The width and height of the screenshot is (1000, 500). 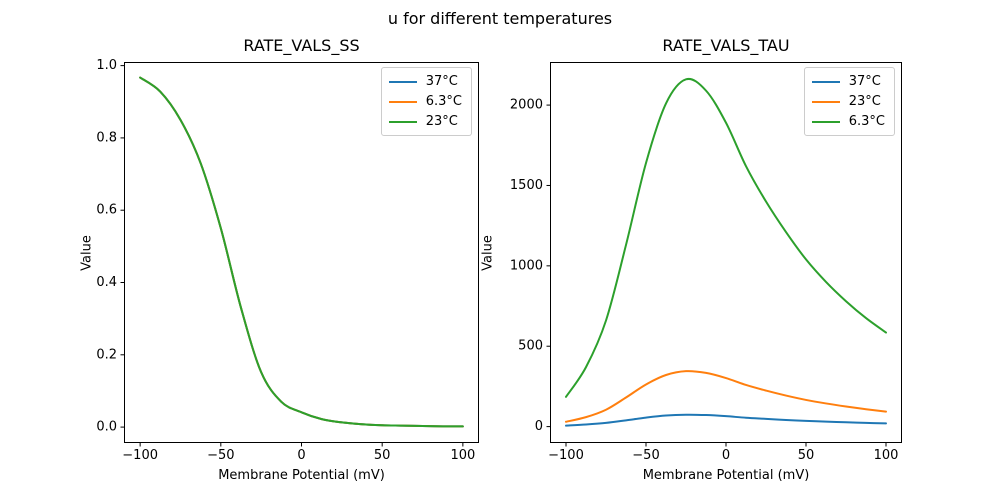 What do you see at coordinates (726, 475) in the screenshot?
I see `x-axis-label-tau: Membrane Potential (mV)` at bounding box center [726, 475].